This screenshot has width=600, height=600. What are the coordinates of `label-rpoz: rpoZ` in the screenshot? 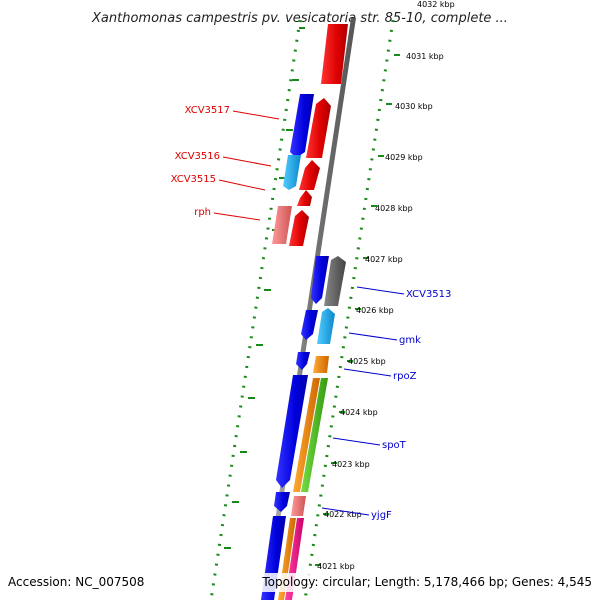 It's located at (405, 376).